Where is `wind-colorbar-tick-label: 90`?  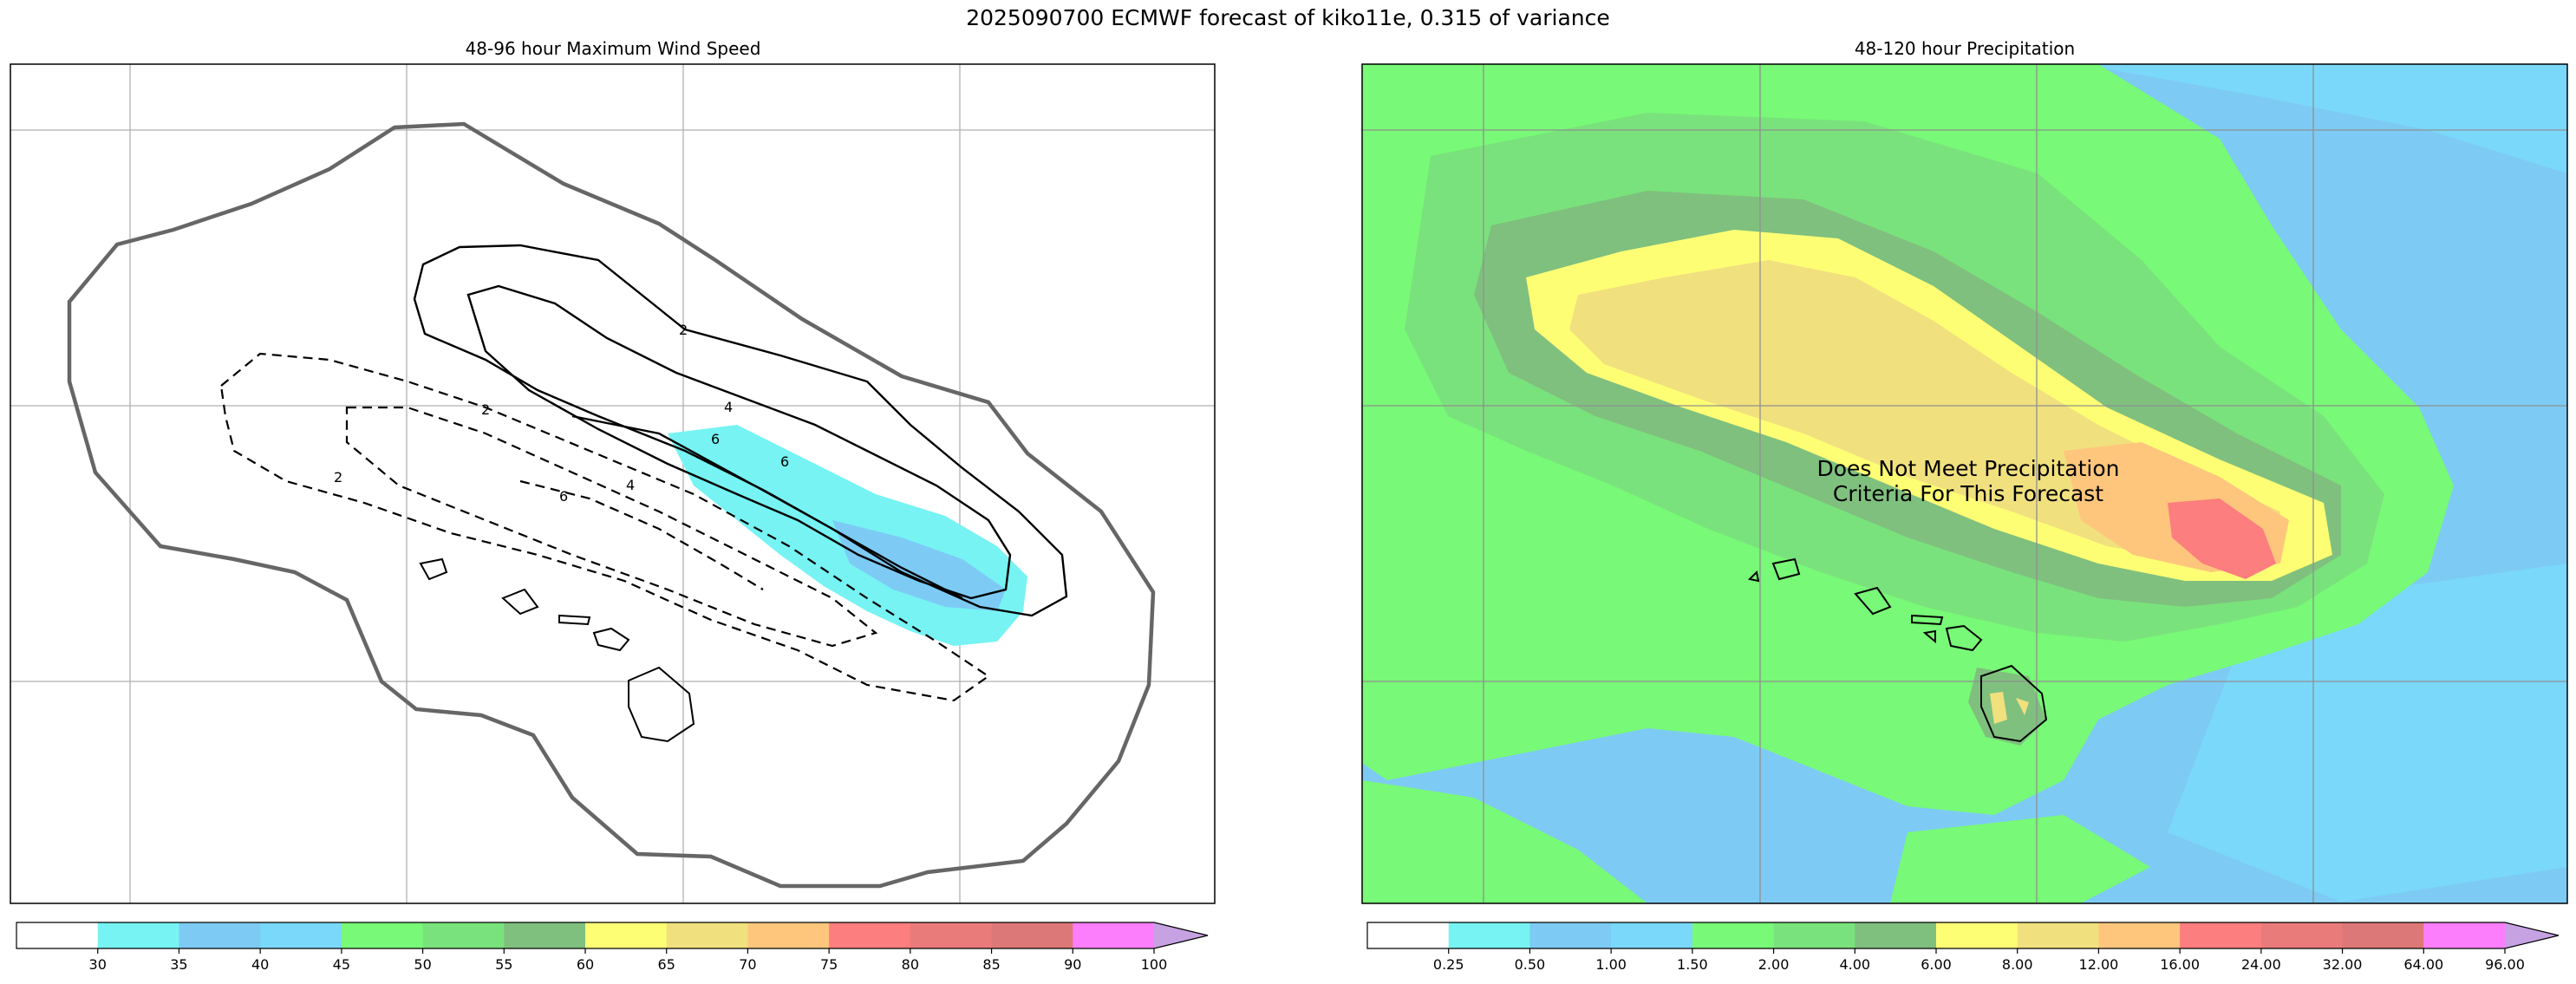
wind-colorbar-tick-label: 90 is located at coordinates (1073, 964).